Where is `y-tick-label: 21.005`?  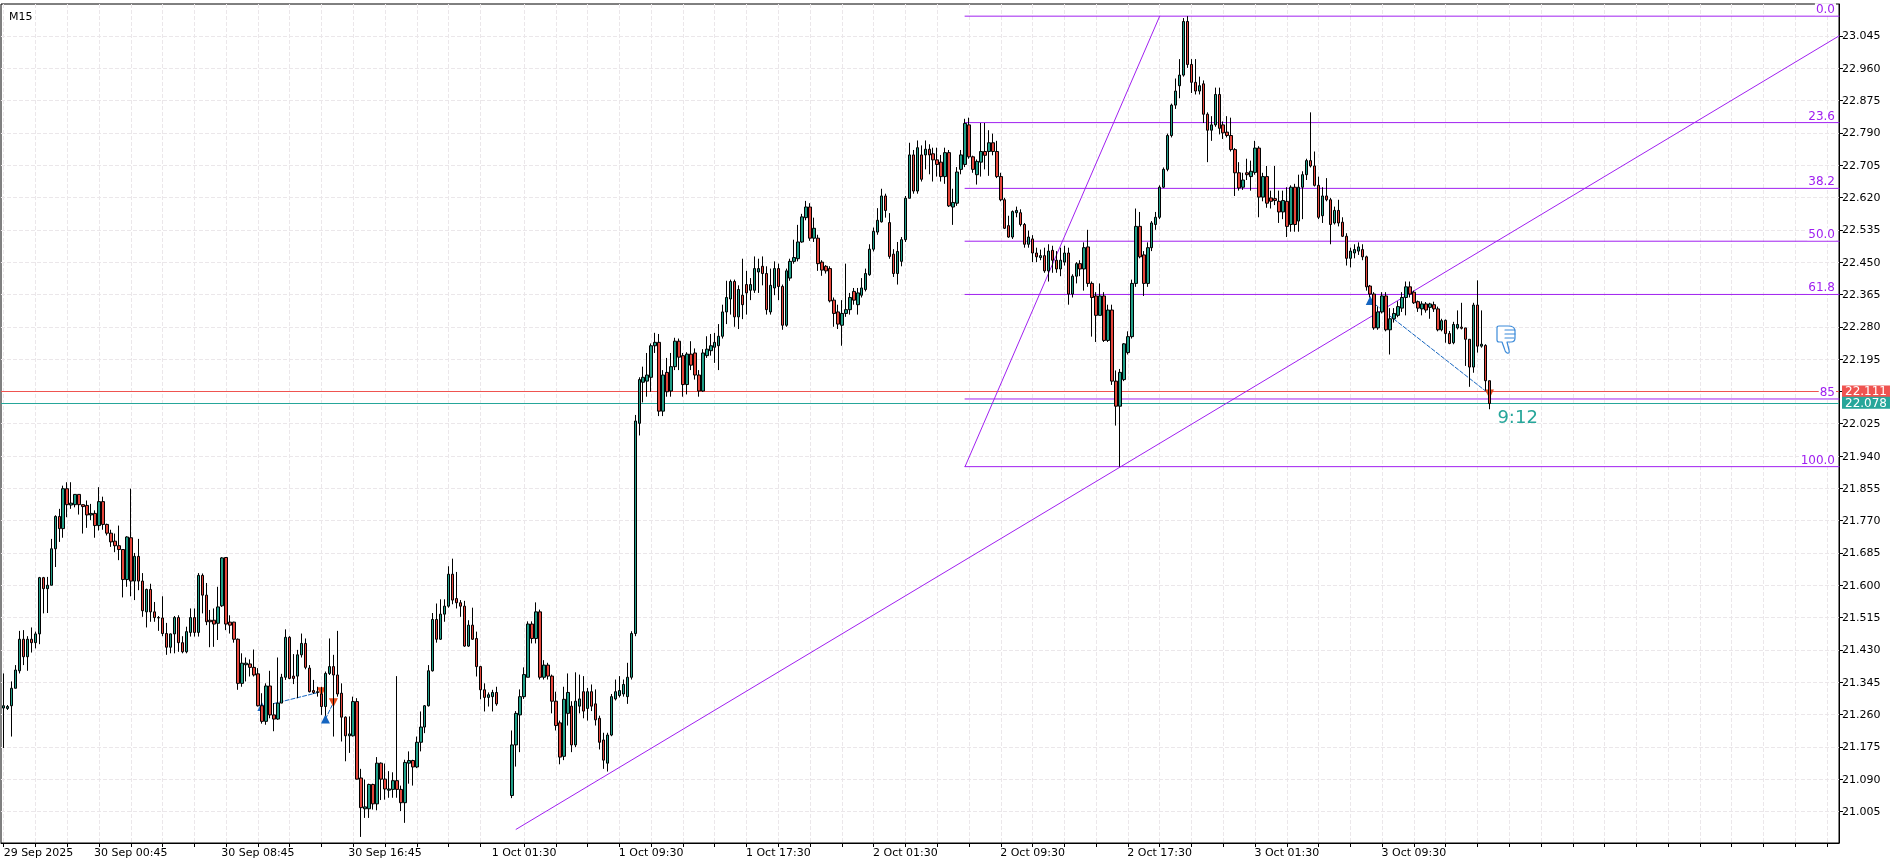 y-tick-label: 21.005 is located at coordinates (1861, 811).